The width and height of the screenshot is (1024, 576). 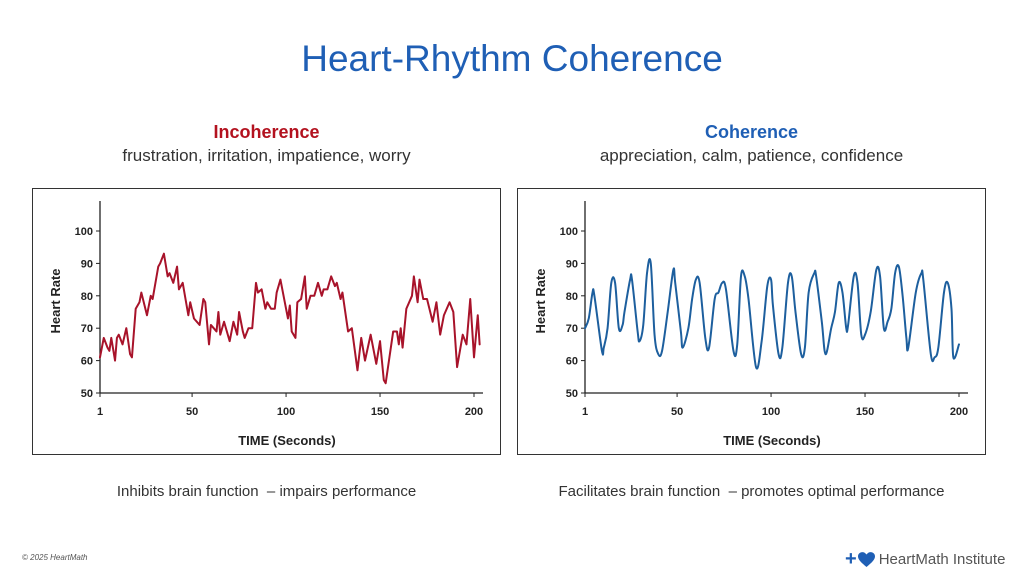 What do you see at coordinates (942, 559) in the screenshot?
I see `logo-text: HeartMath Institute` at bounding box center [942, 559].